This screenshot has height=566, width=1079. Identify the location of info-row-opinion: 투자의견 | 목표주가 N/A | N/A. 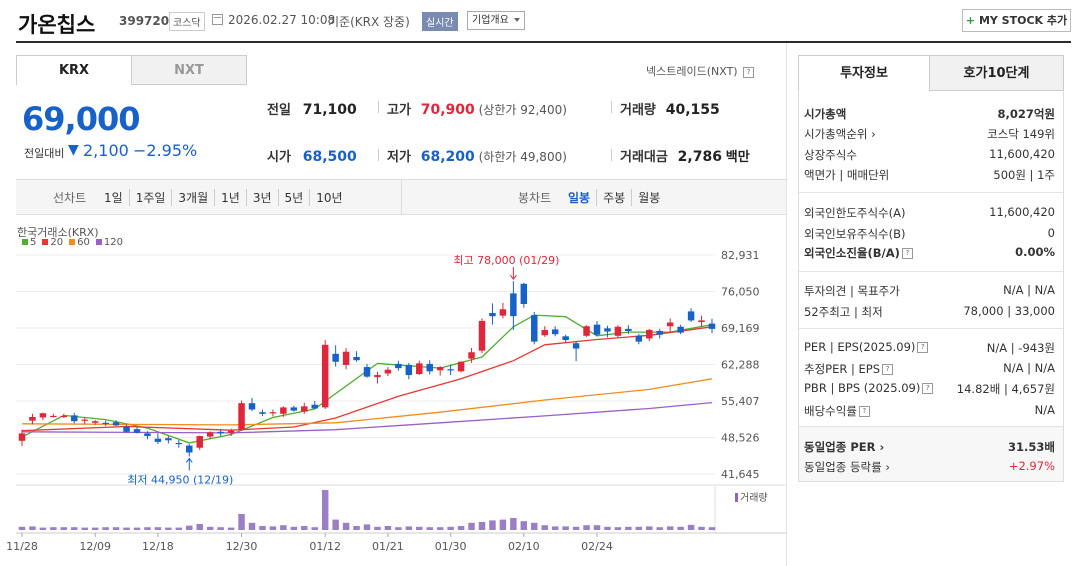
(929, 291).